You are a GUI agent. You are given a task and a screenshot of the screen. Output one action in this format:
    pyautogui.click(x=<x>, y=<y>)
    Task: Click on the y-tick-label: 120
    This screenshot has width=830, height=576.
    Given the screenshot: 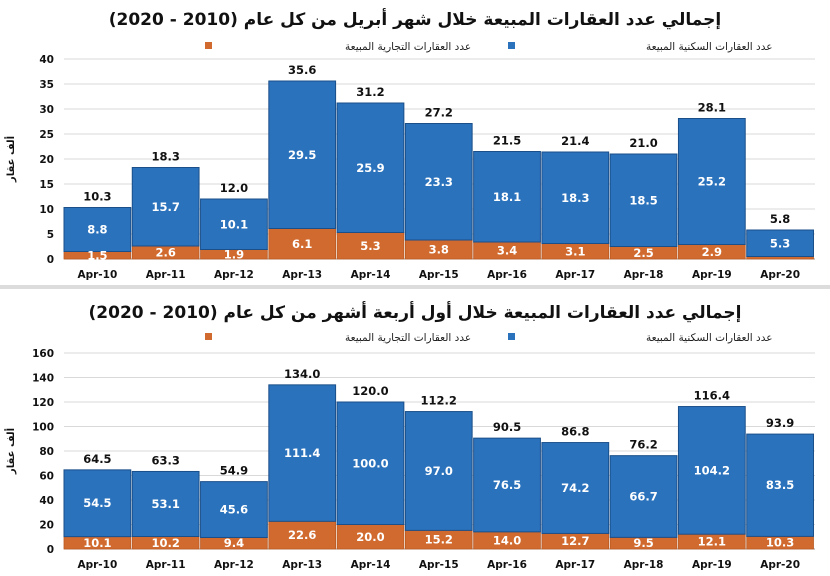 What is the action you would take?
    pyautogui.click(x=43, y=403)
    